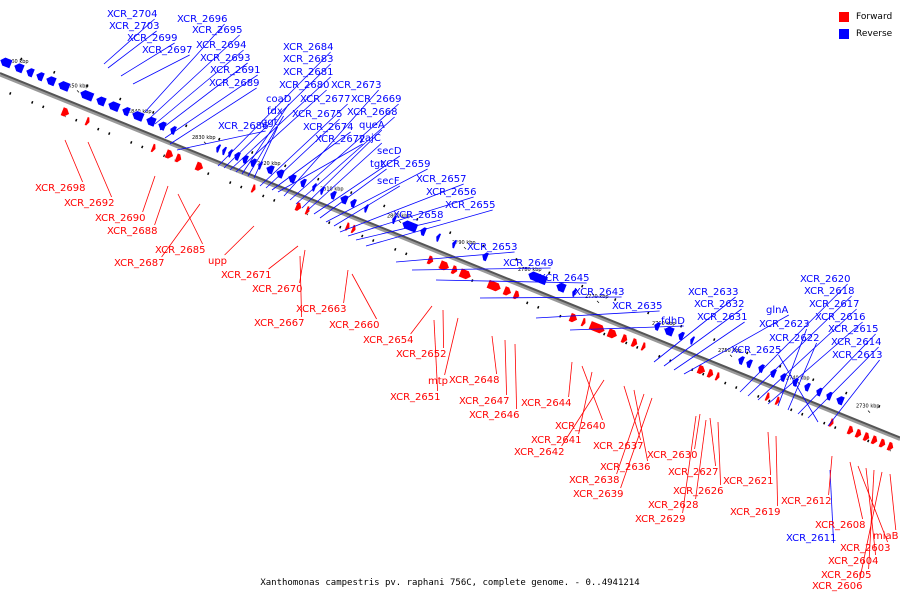 The image size is (900, 600). I want to click on legend-reverse-label: Reverse, so click(874, 33).